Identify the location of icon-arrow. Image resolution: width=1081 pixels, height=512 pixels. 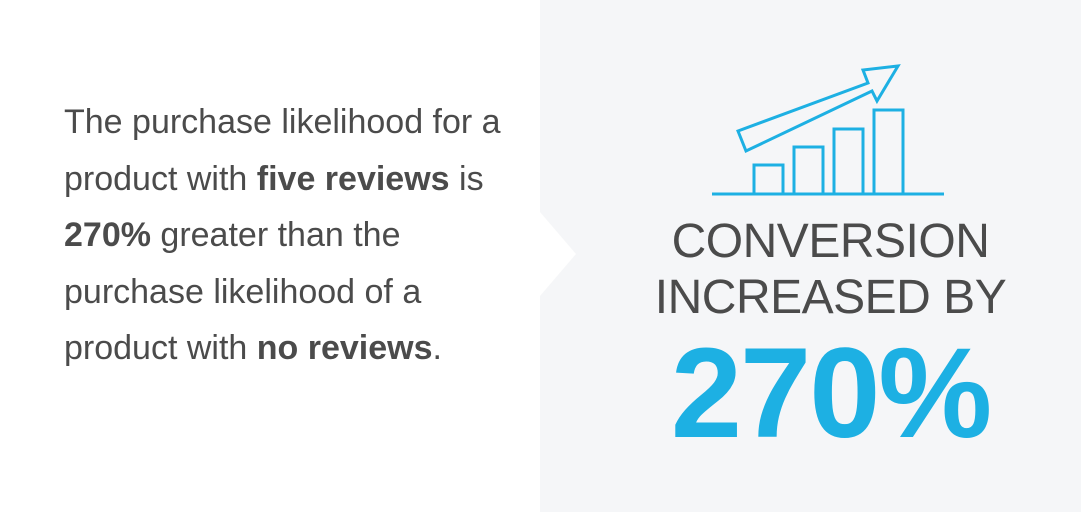
(818, 109).